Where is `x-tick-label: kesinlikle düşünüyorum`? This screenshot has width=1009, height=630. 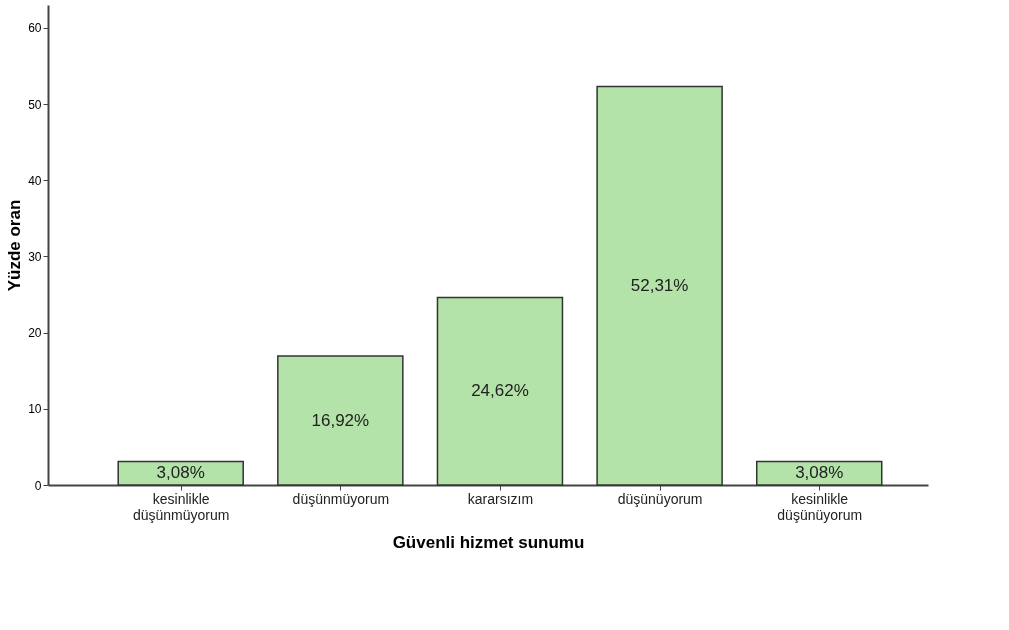
x-tick-label: kesinlikle düşünüyorum is located at coordinates (820, 506).